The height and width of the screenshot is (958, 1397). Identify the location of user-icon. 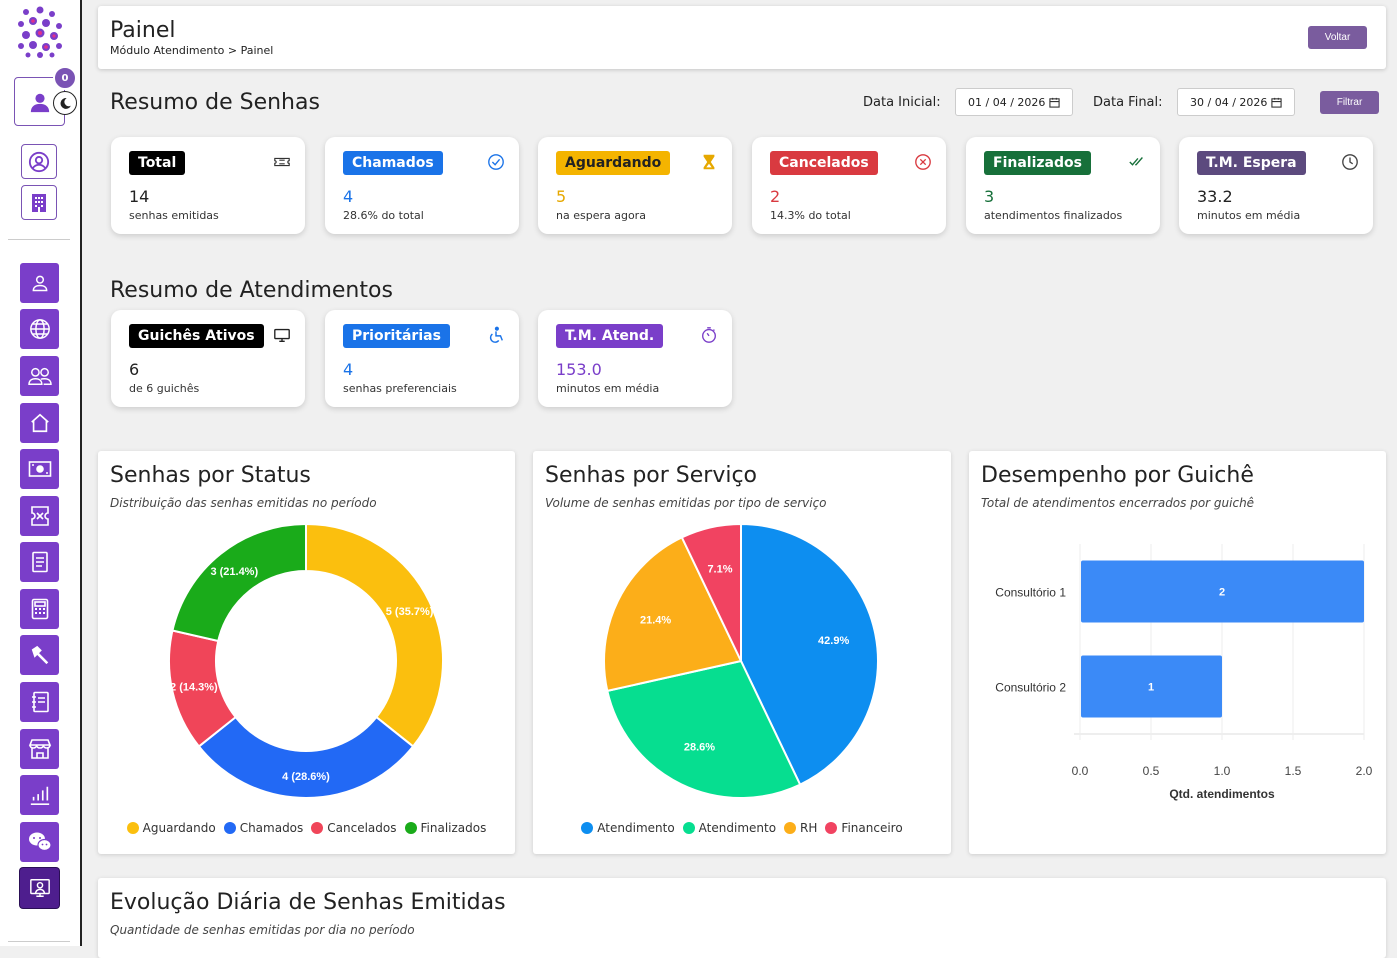
(39, 102).